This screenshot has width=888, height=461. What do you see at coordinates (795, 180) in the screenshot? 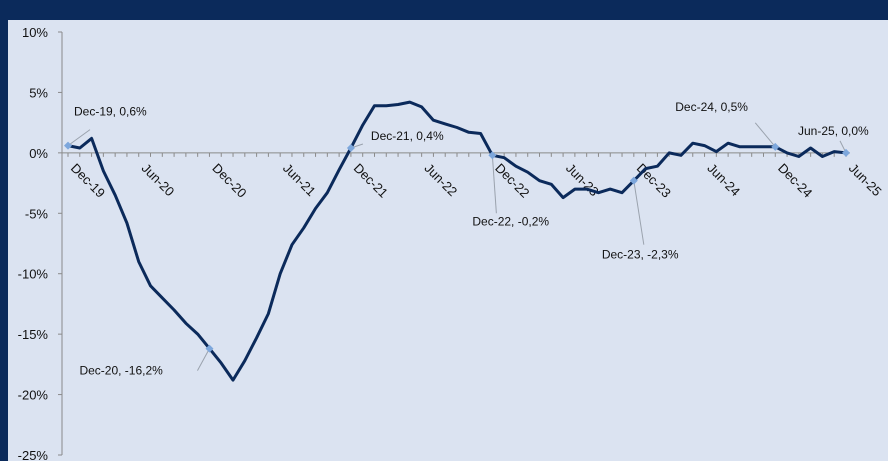
I see `x-tick-label: Dec-24` at bounding box center [795, 180].